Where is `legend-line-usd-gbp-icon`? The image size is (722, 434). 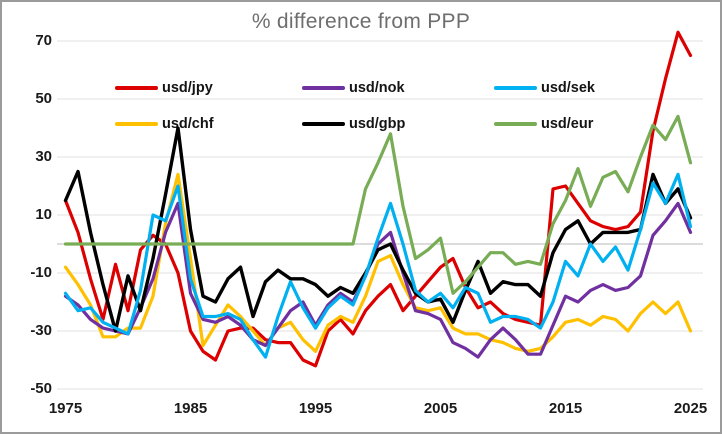
legend-line-usd-gbp-icon is located at coordinates (323, 124).